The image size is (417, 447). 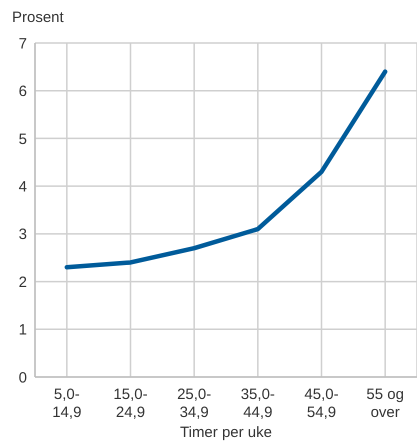 What do you see at coordinates (67, 403) in the screenshot?
I see `x-tick-label: 5,0- 14,9` at bounding box center [67, 403].